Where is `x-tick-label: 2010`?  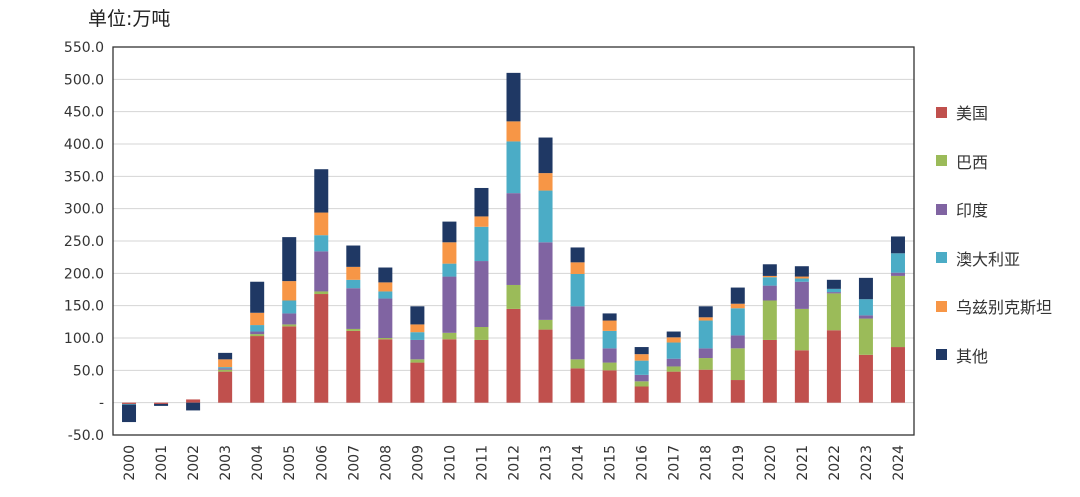 x-tick-label: 2010 is located at coordinates (450, 463).